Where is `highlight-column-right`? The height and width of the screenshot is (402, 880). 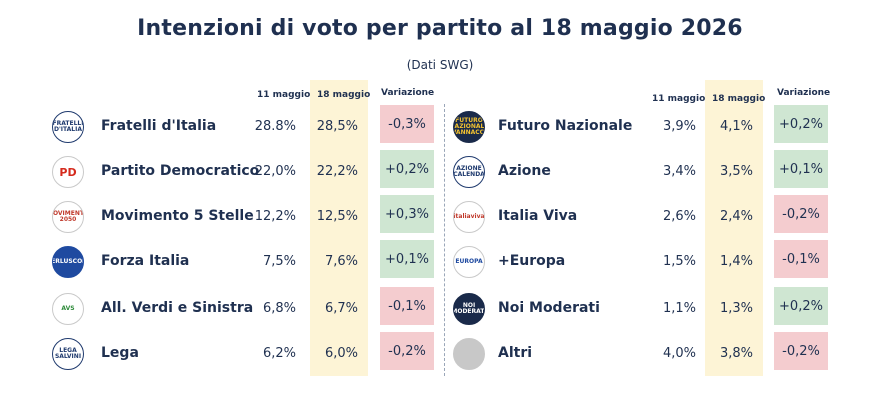 highlight-column-right is located at coordinates (734, 228).